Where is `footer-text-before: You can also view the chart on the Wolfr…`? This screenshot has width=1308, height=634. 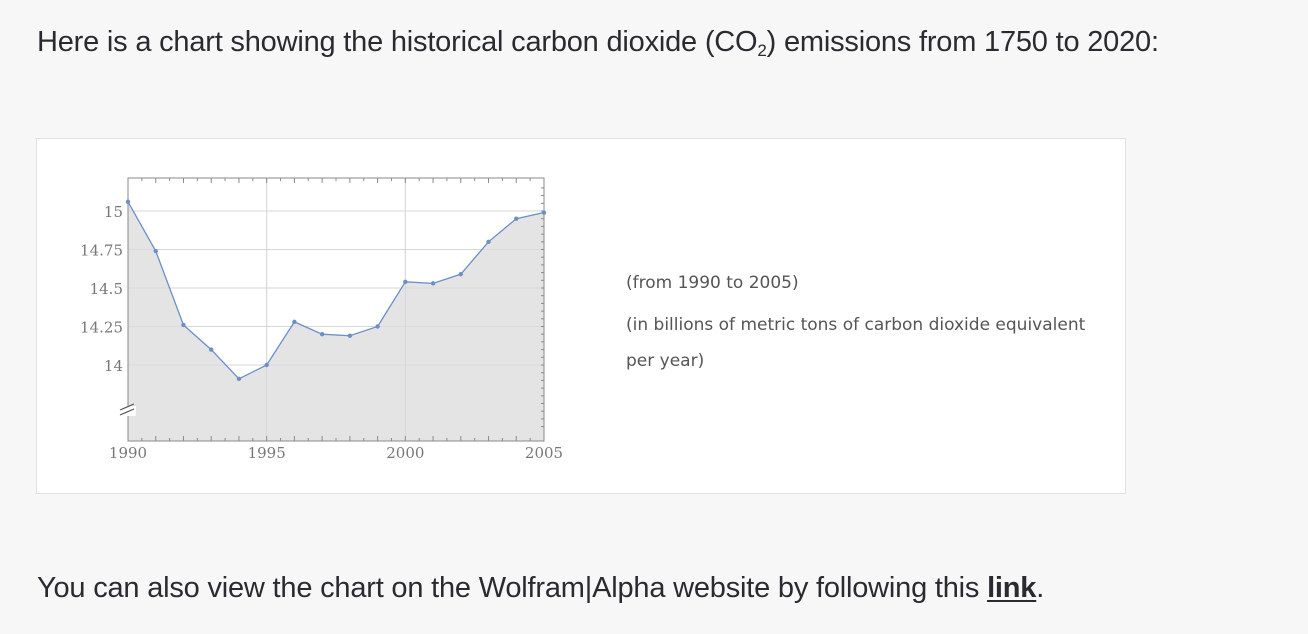 footer-text-before: You can also view the chart on the Wolfr… is located at coordinates (512, 588).